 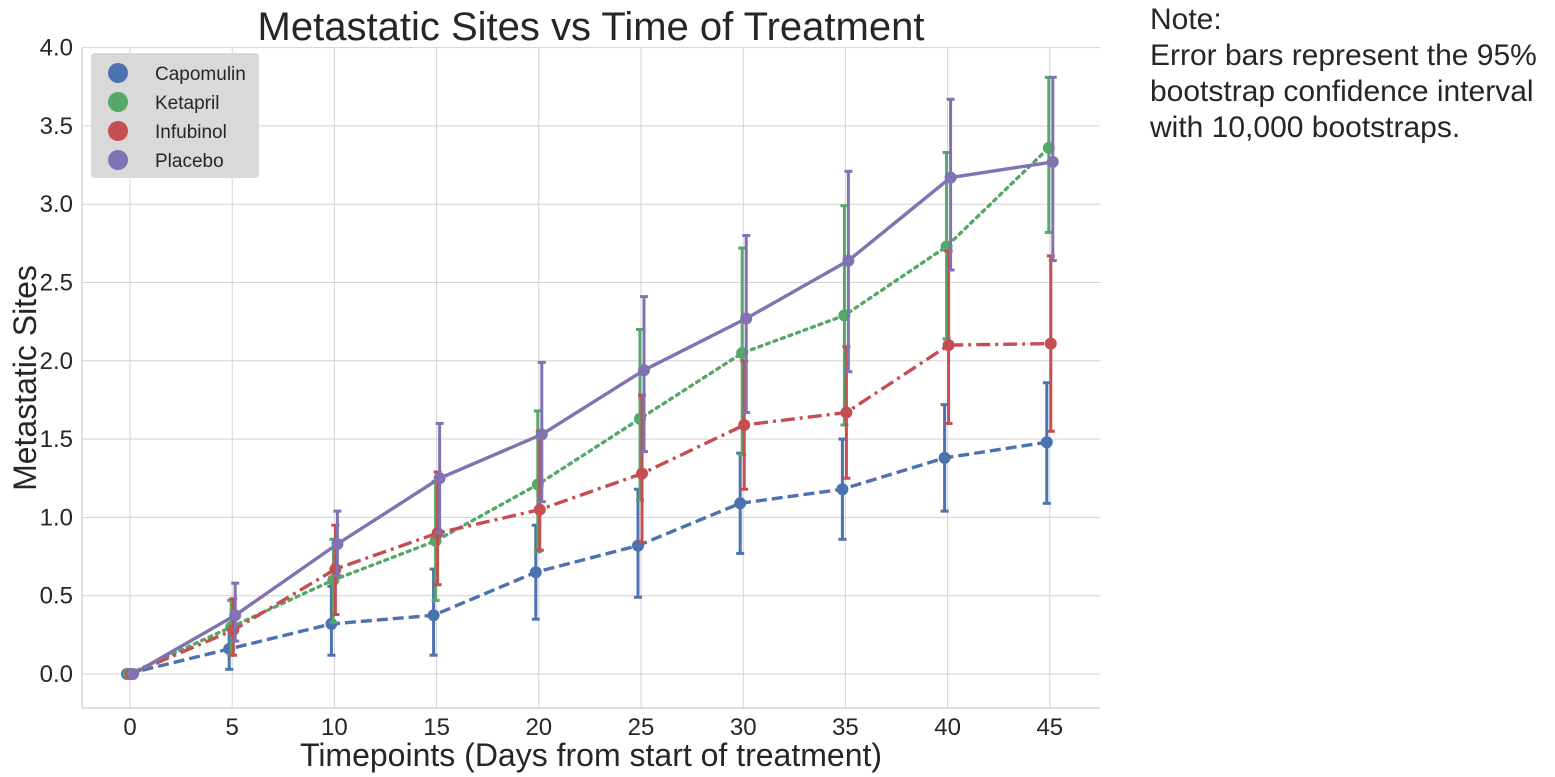 What do you see at coordinates (1342, 91) in the screenshot?
I see `note-line: bootstrap confidence interval` at bounding box center [1342, 91].